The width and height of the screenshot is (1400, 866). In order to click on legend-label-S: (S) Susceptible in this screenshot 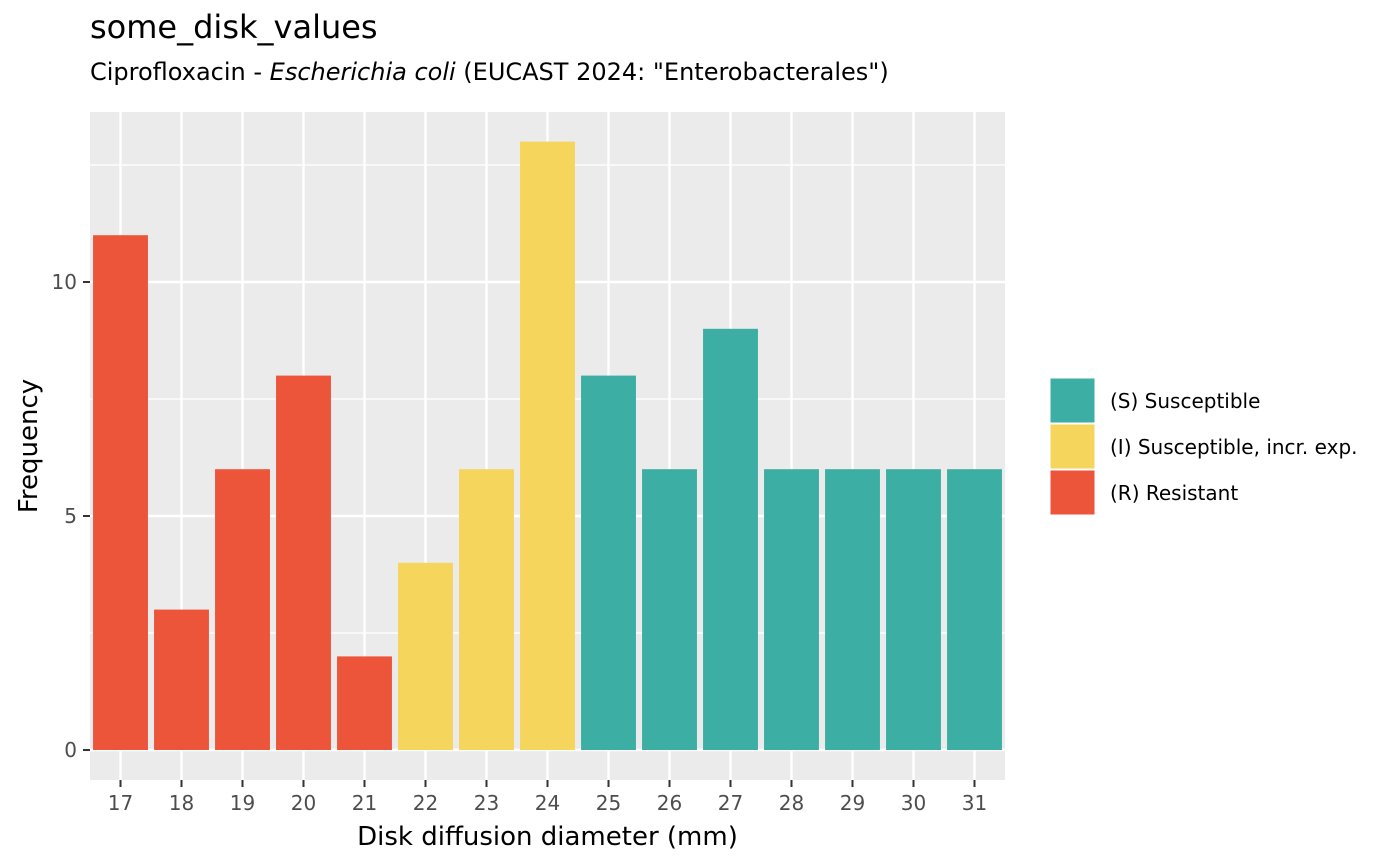, I will do `click(1185, 401)`.